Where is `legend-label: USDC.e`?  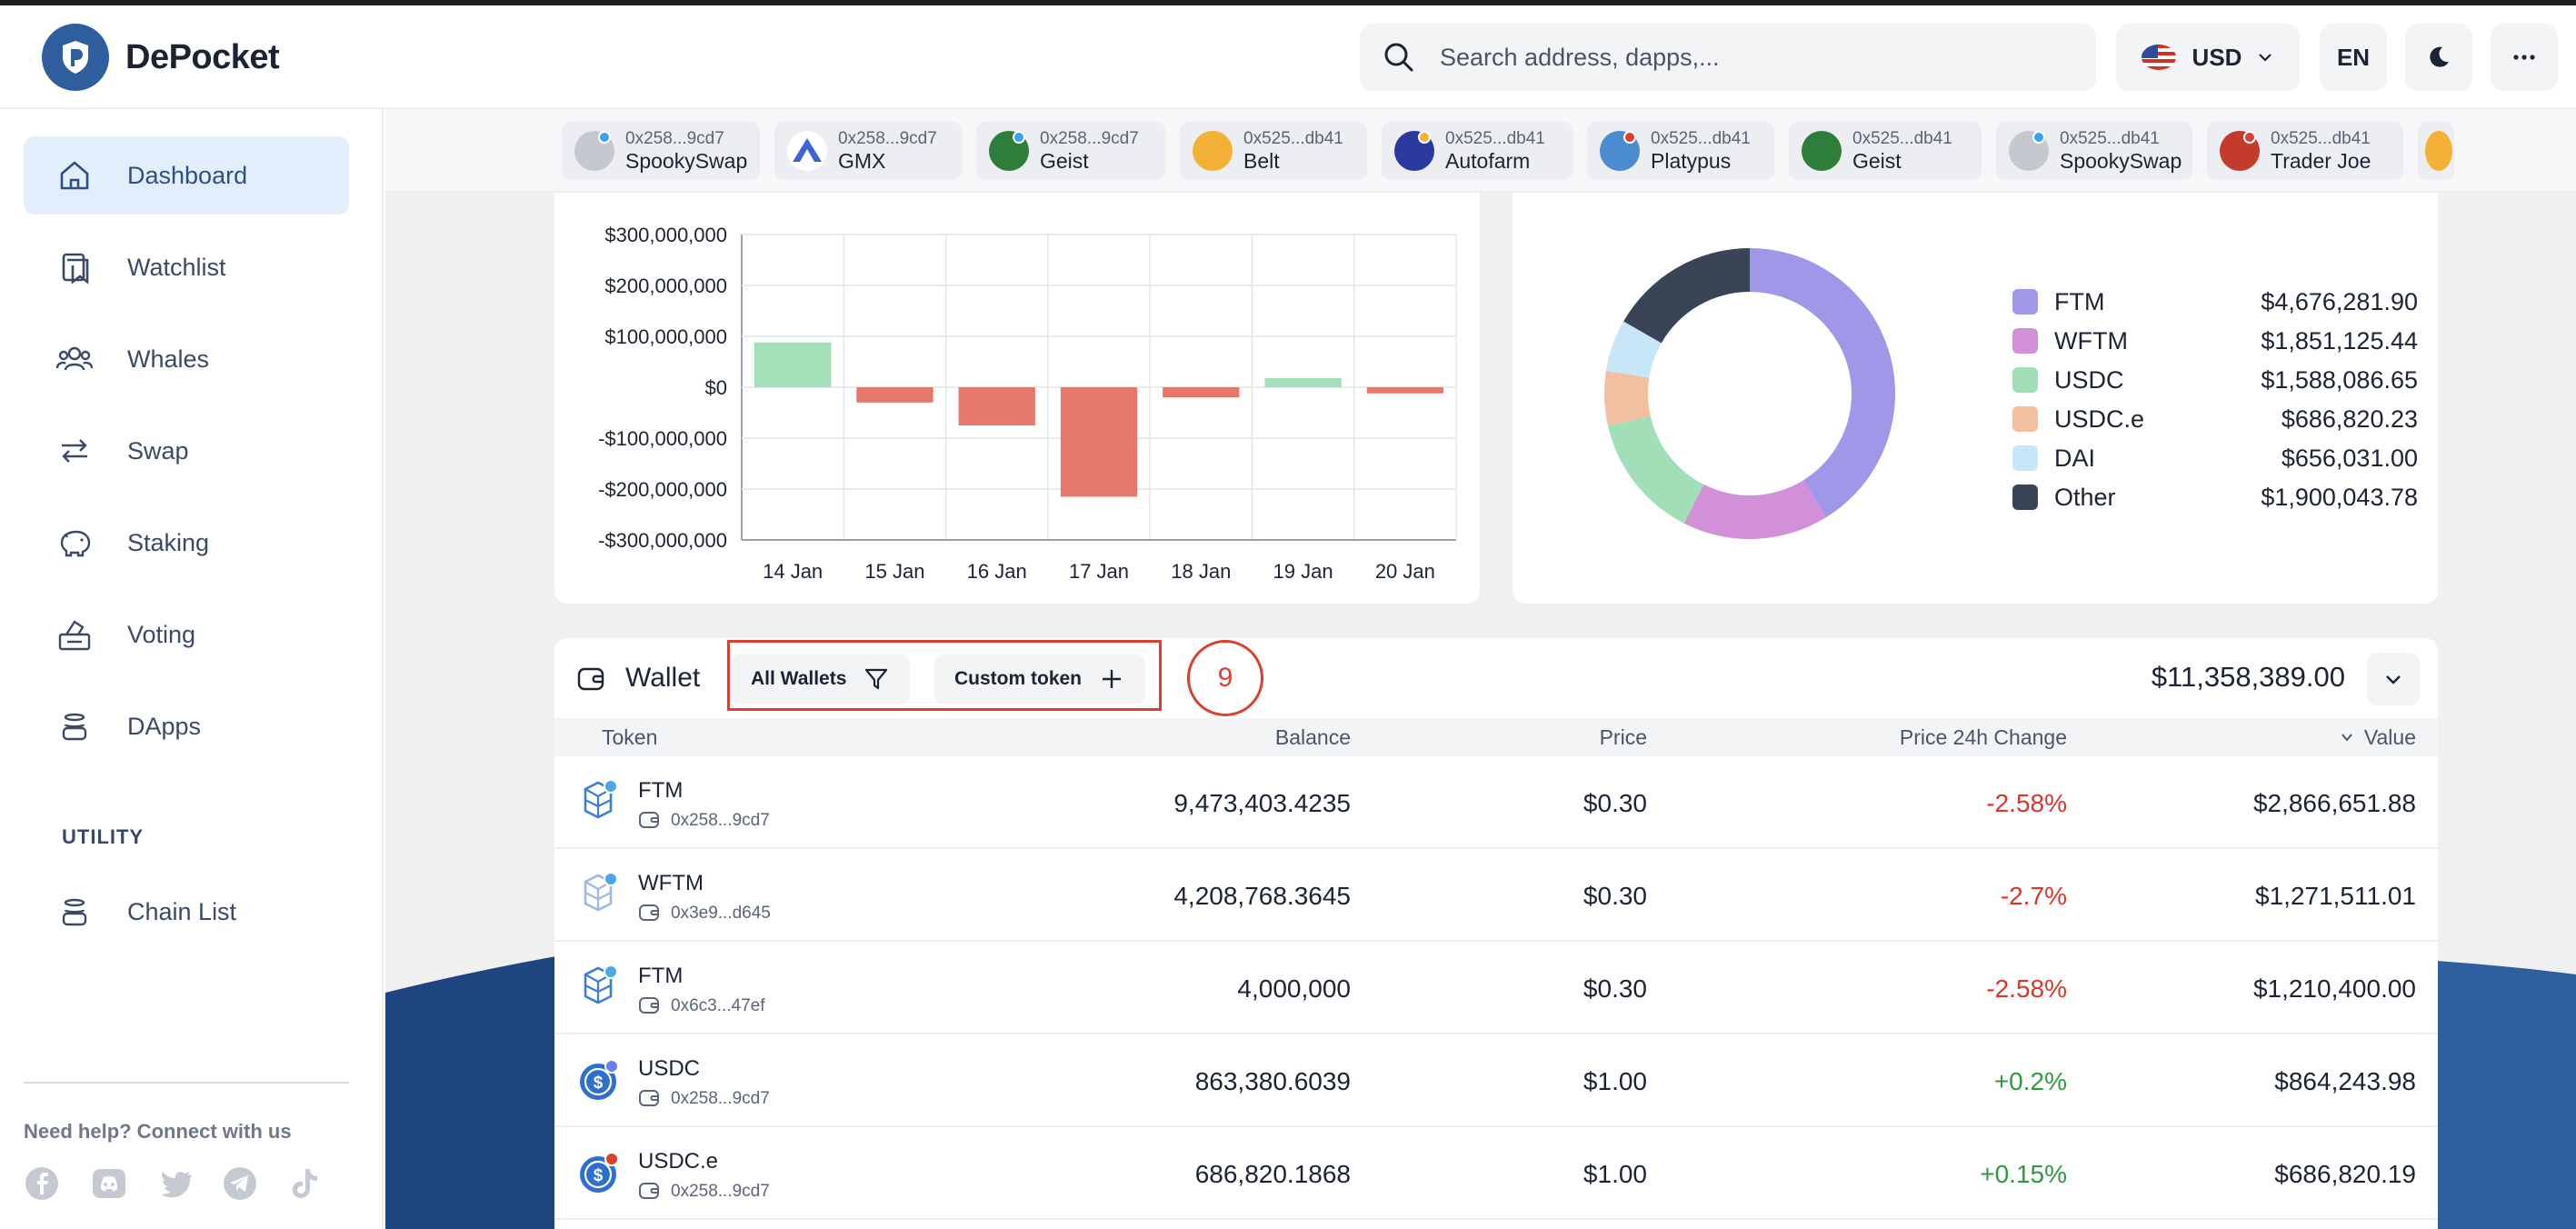
legend-label: USDC.e is located at coordinates (2099, 419).